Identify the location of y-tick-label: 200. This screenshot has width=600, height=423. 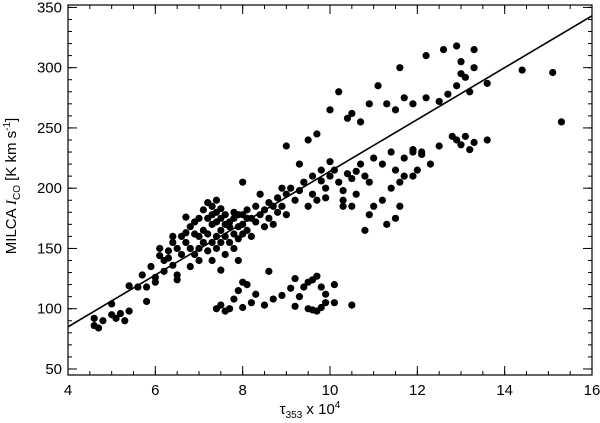
(49, 188).